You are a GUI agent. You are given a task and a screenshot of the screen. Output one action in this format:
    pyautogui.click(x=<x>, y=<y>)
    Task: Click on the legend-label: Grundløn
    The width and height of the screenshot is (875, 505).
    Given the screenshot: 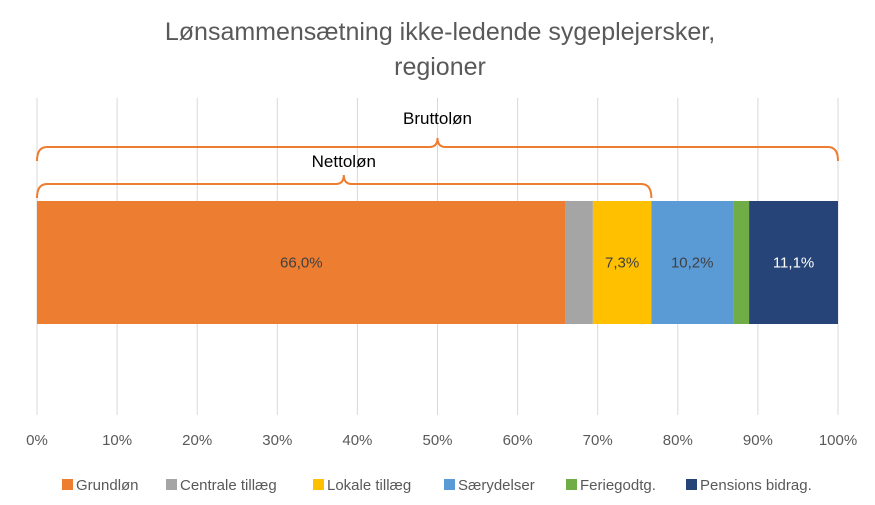 What is the action you would take?
    pyautogui.click(x=107, y=485)
    